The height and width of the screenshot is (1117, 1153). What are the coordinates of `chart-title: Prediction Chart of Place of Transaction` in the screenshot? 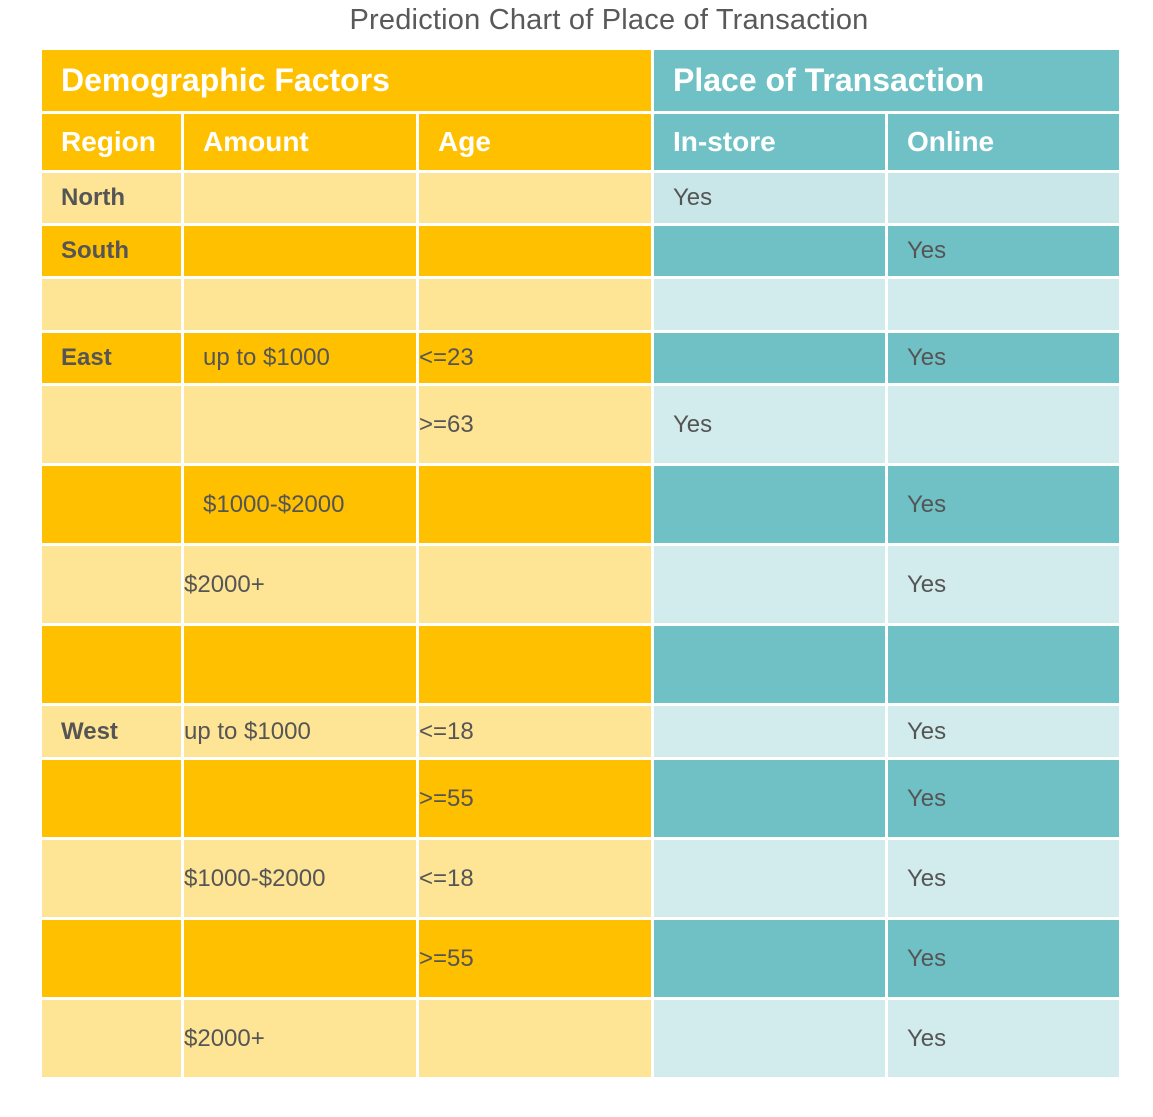 It's located at (609, 20).